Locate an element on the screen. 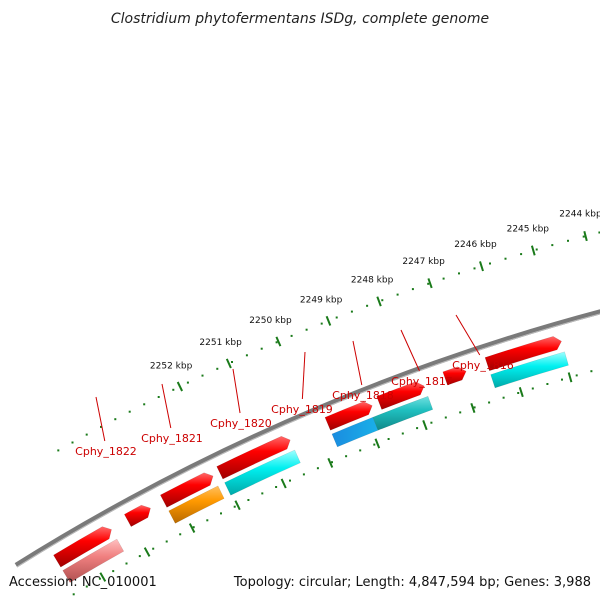 Image resolution: width=600 pixels, height=600 pixels. kbp-tick-label: 2247 kbp is located at coordinates (423, 262).